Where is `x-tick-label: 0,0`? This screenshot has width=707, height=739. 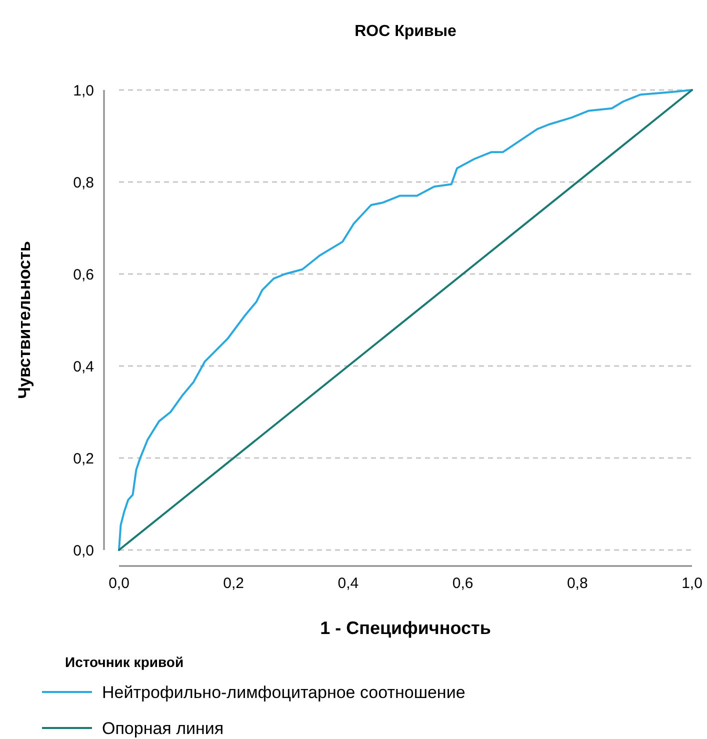
x-tick-label: 0,0 is located at coordinates (119, 583).